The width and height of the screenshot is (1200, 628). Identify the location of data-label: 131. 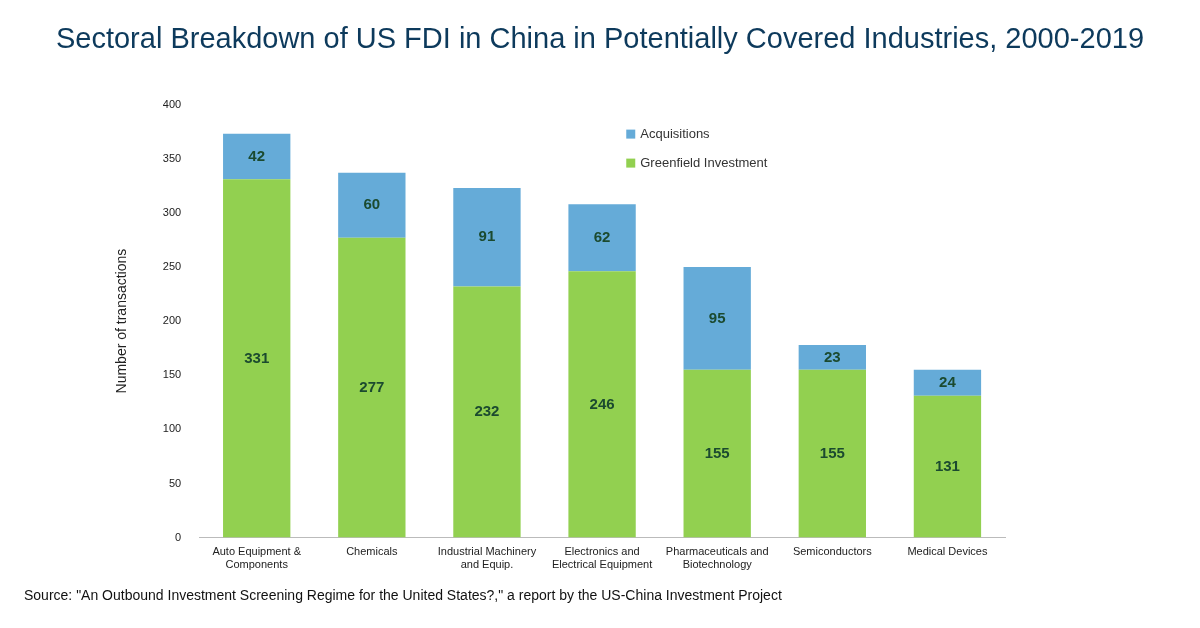
(947, 465).